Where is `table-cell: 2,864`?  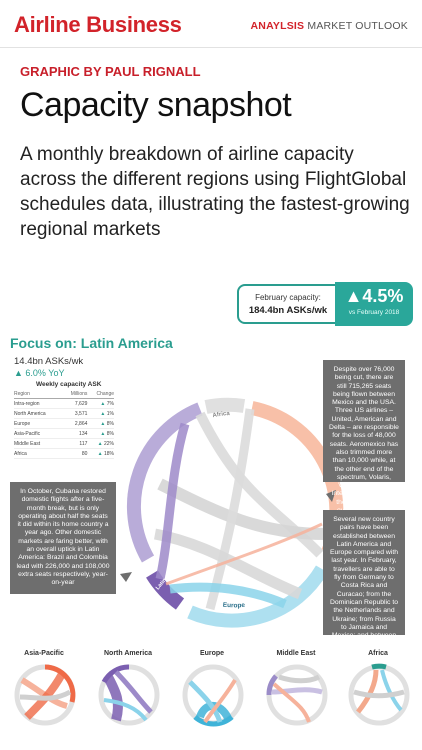
table-cell: 2,864 is located at coordinates (75, 423).